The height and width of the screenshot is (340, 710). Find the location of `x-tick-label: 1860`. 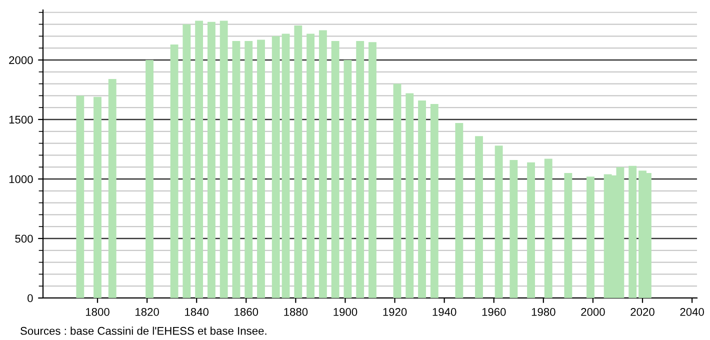

x-tick-label: 1860 is located at coordinates (246, 312).